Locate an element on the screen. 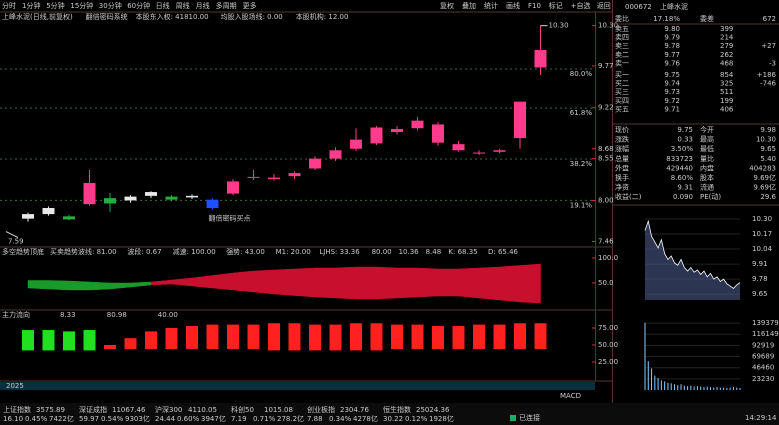  fib-label: 61.8% is located at coordinates (581, 113).